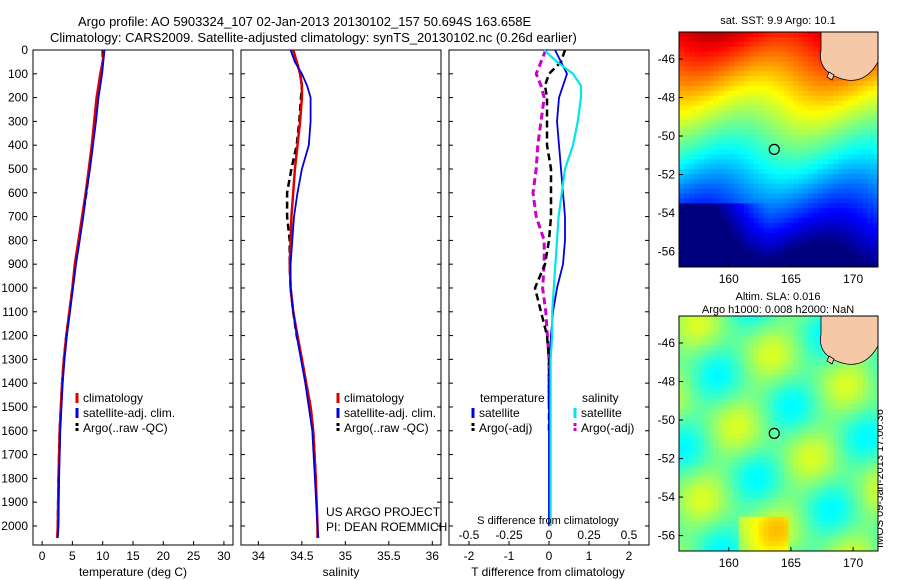 The width and height of the screenshot is (900, 580). I want to click on sst-lon-label: 165, so click(791, 279).